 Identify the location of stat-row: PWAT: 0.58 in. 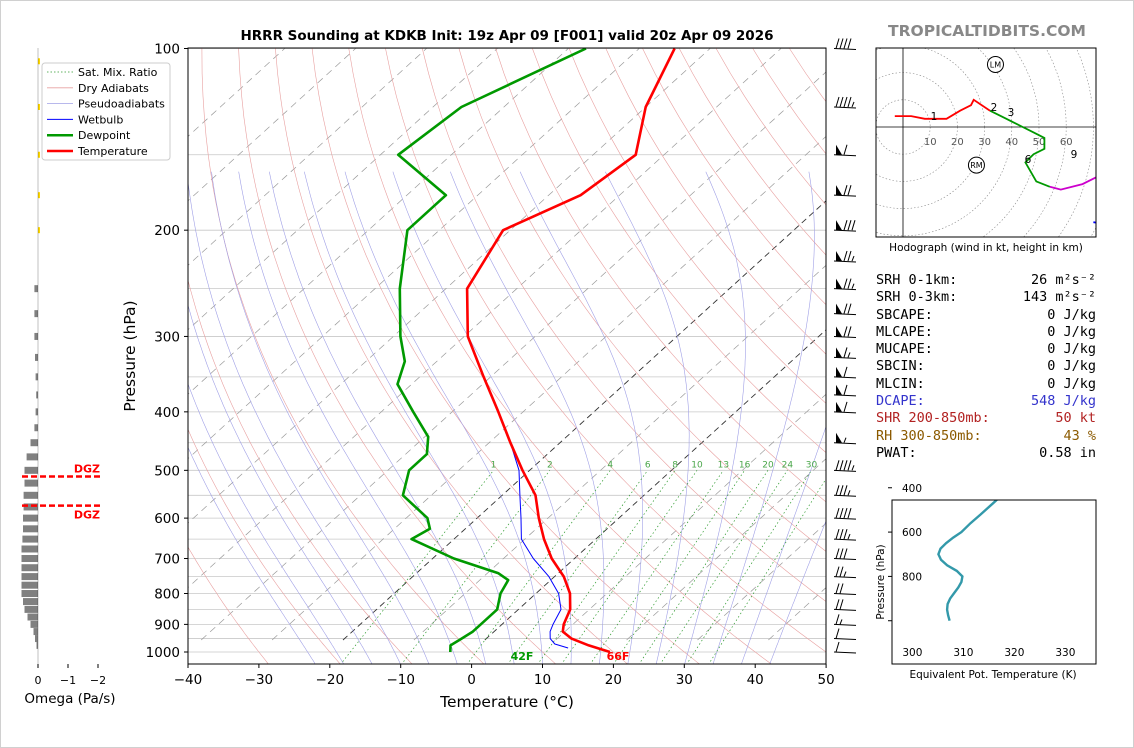
(986, 453).